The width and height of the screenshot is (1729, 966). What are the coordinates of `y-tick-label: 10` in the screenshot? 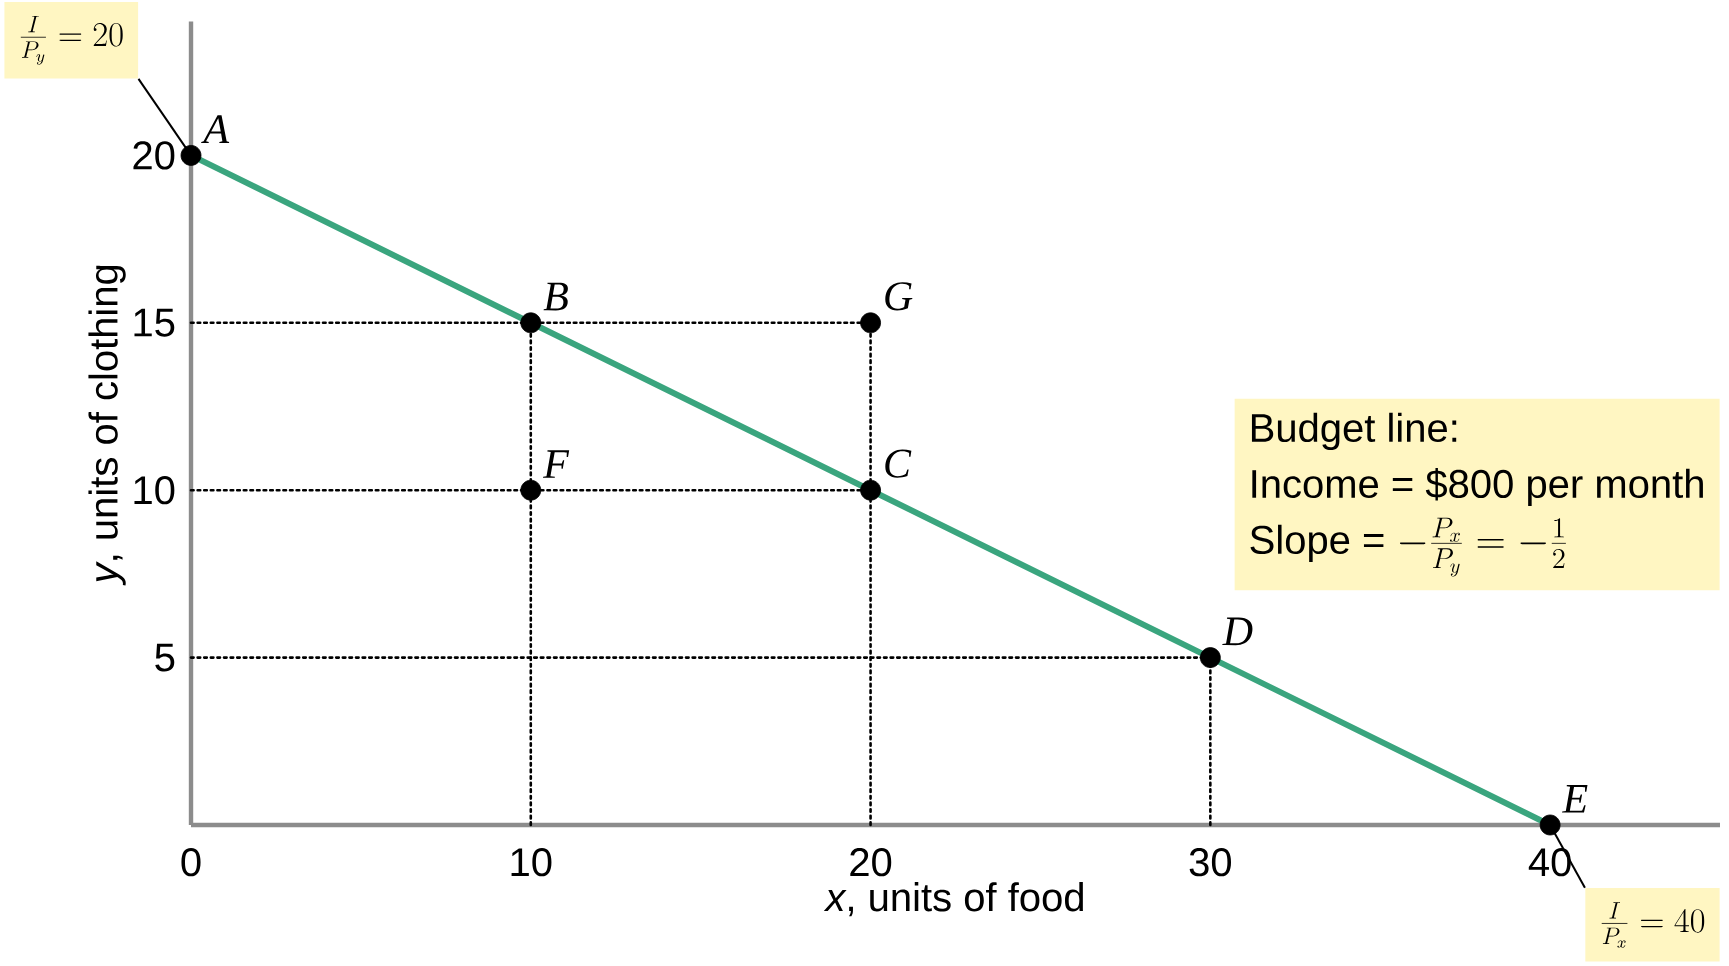 It's located at (154, 490).